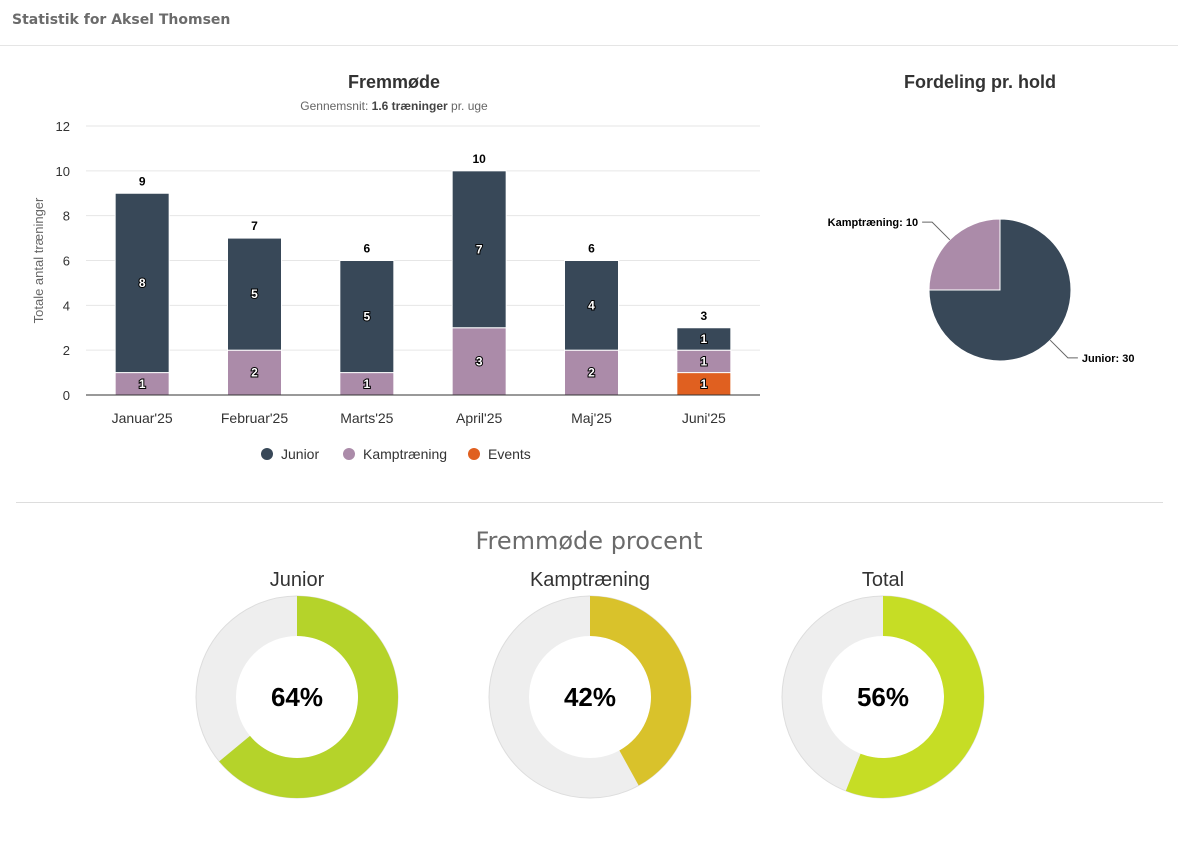 This screenshot has width=1178, height=845. I want to click on x-tick-label: April'25, so click(479, 418).